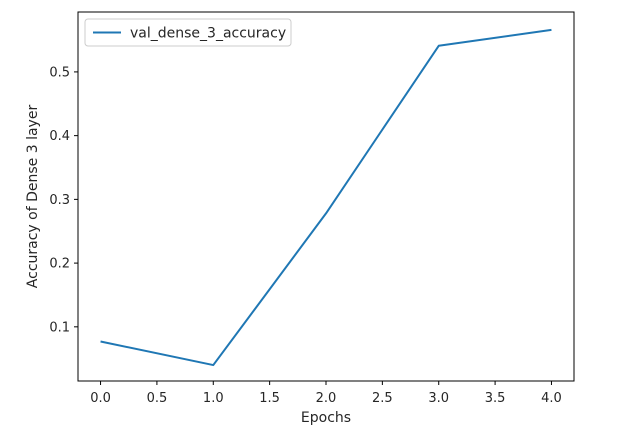  I want to click on x-tick-label: 0.0, so click(100, 398).